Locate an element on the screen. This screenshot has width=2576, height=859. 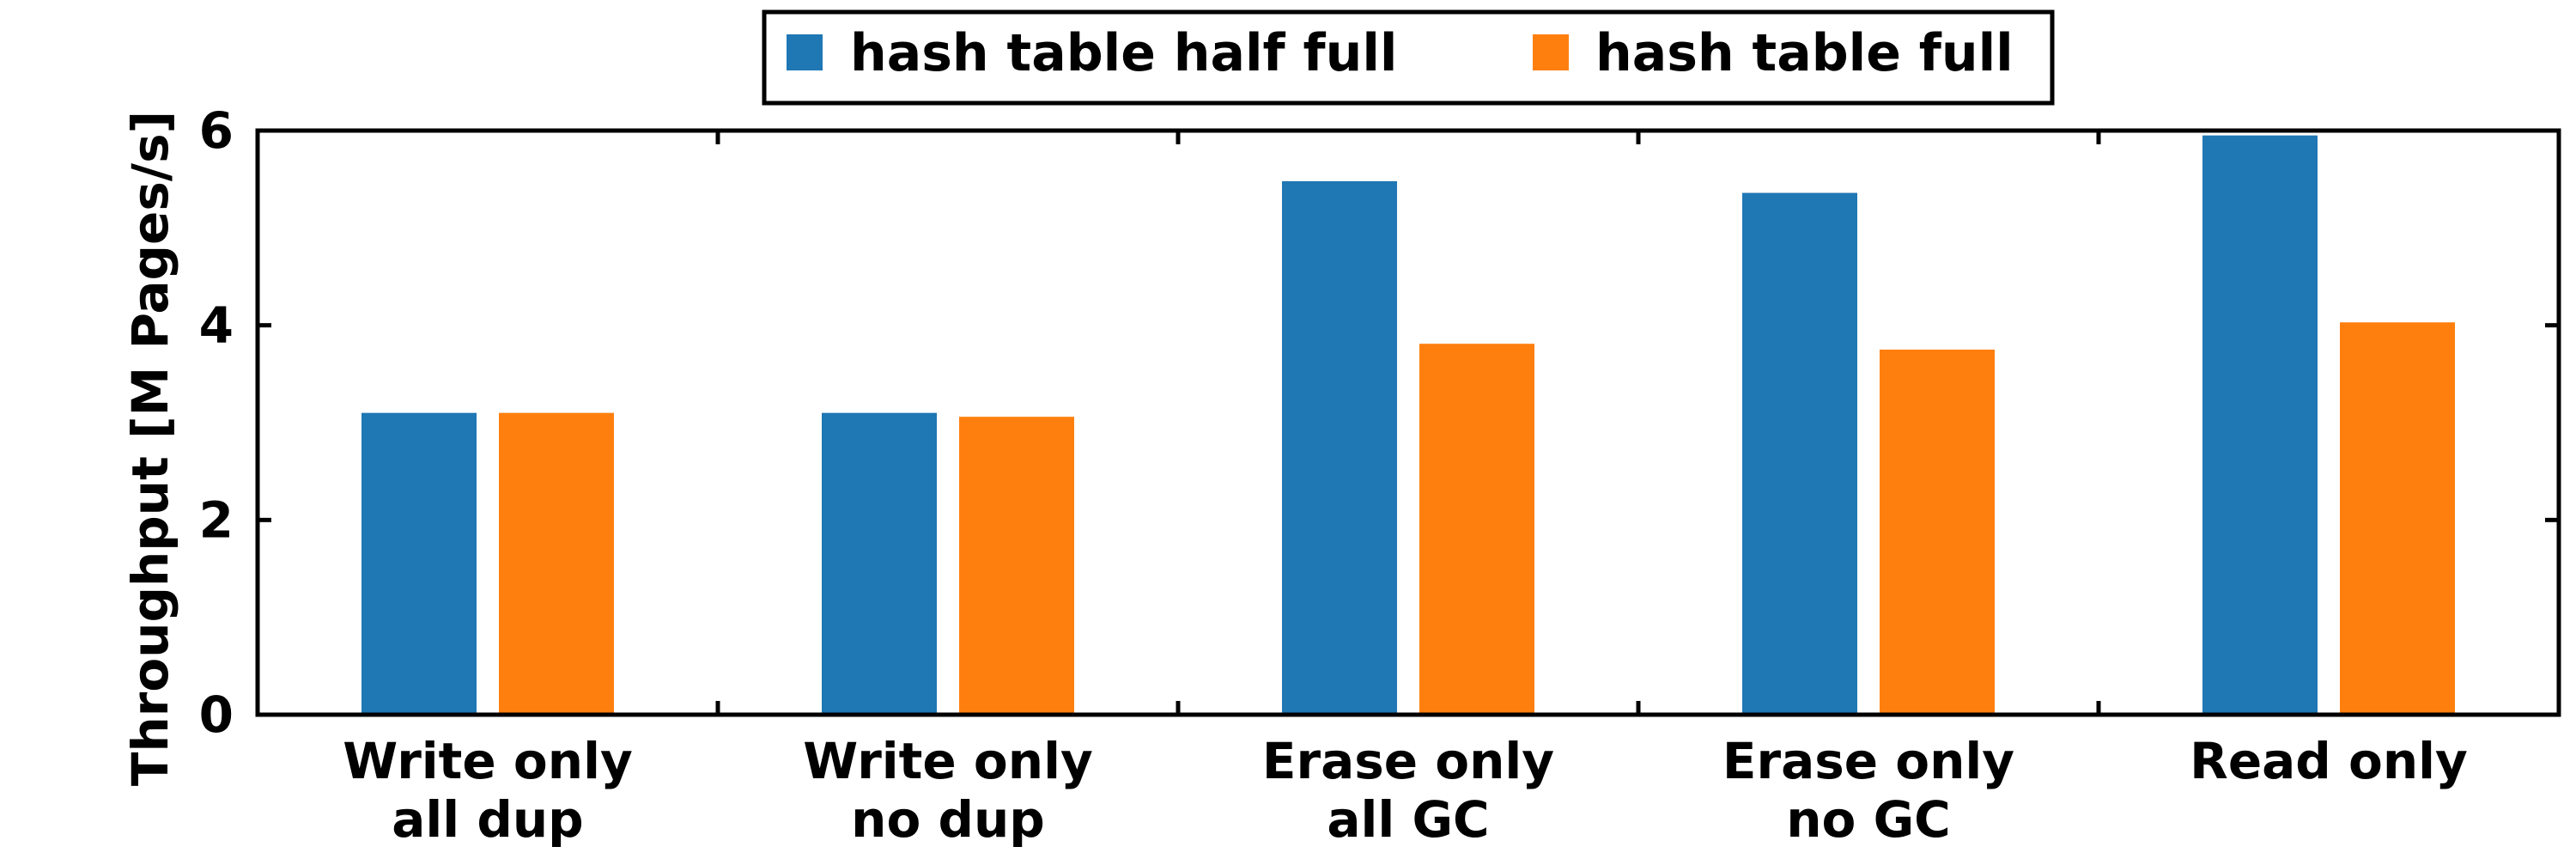
x-tick-label: all dup is located at coordinates (488, 819).